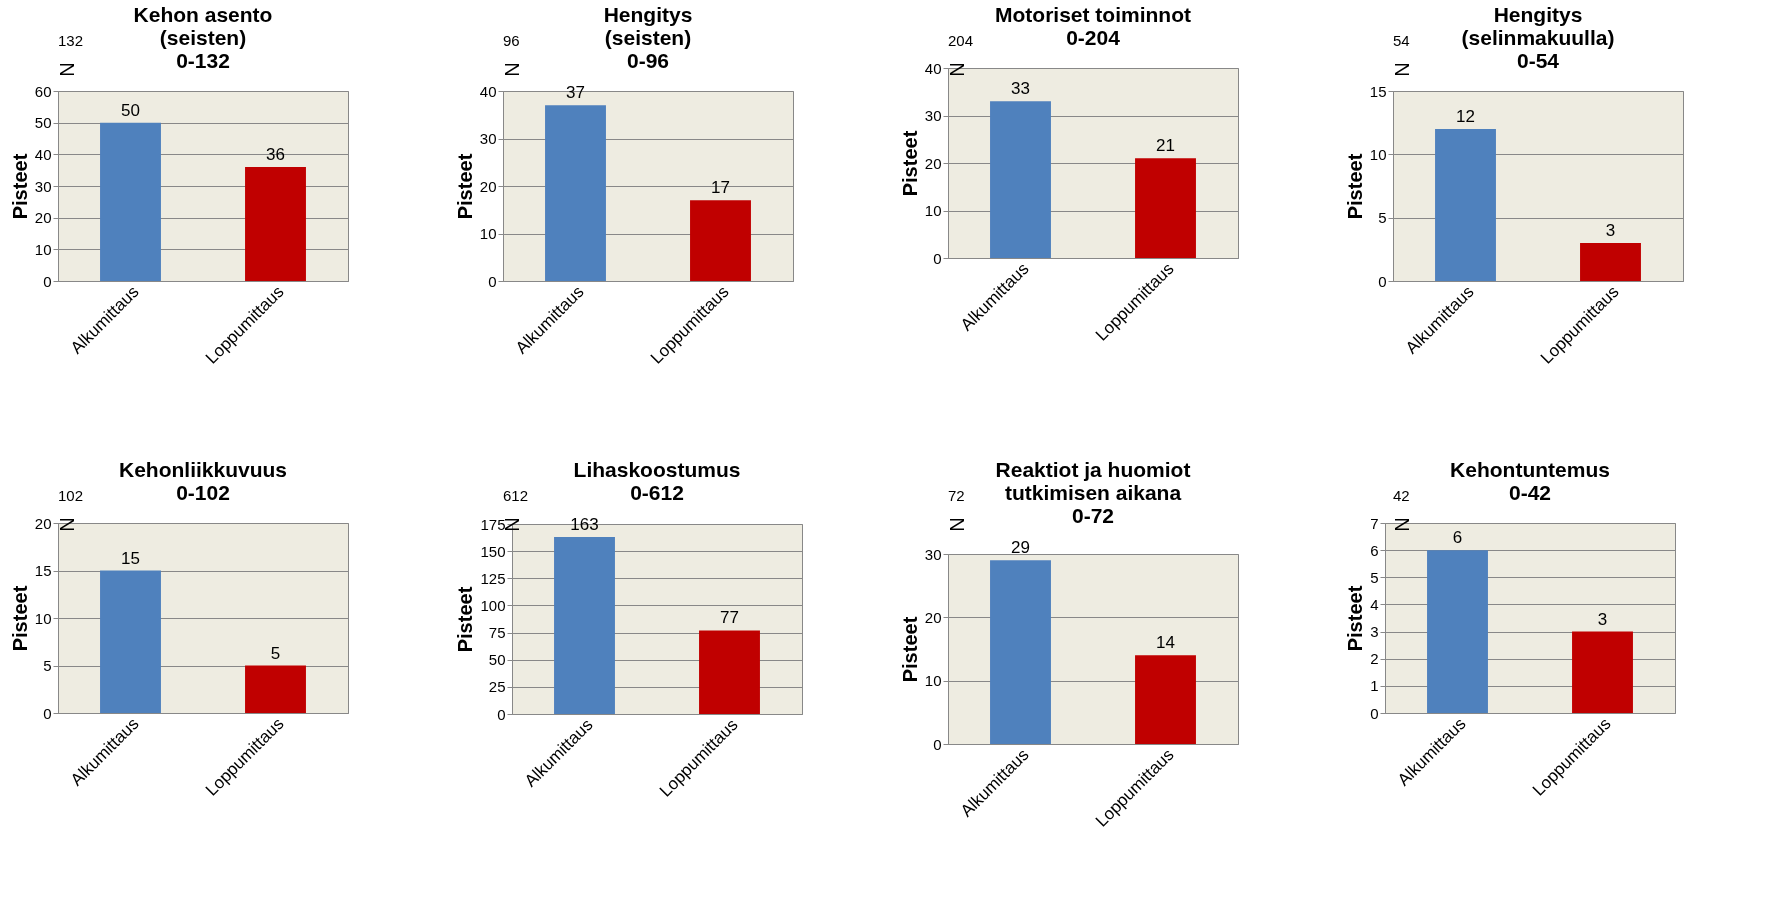 The width and height of the screenshot is (1782, 906). I want to click on data-label: 36, so click(275, 154).